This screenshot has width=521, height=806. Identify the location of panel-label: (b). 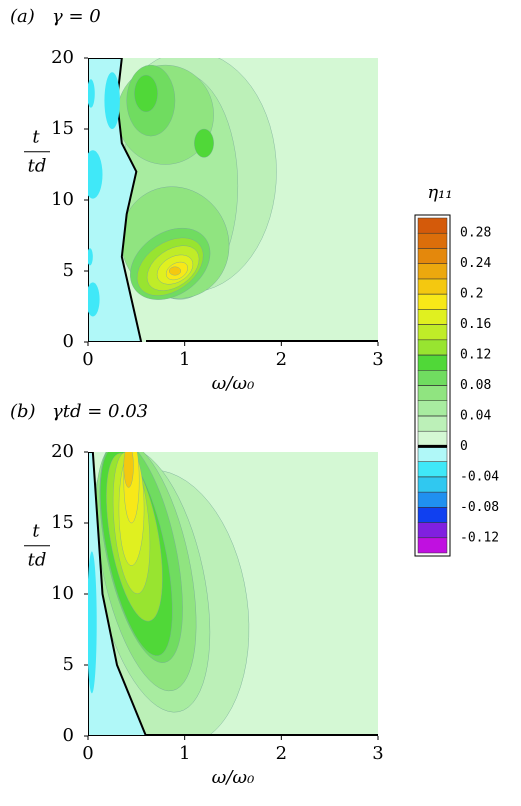
(23, 411).